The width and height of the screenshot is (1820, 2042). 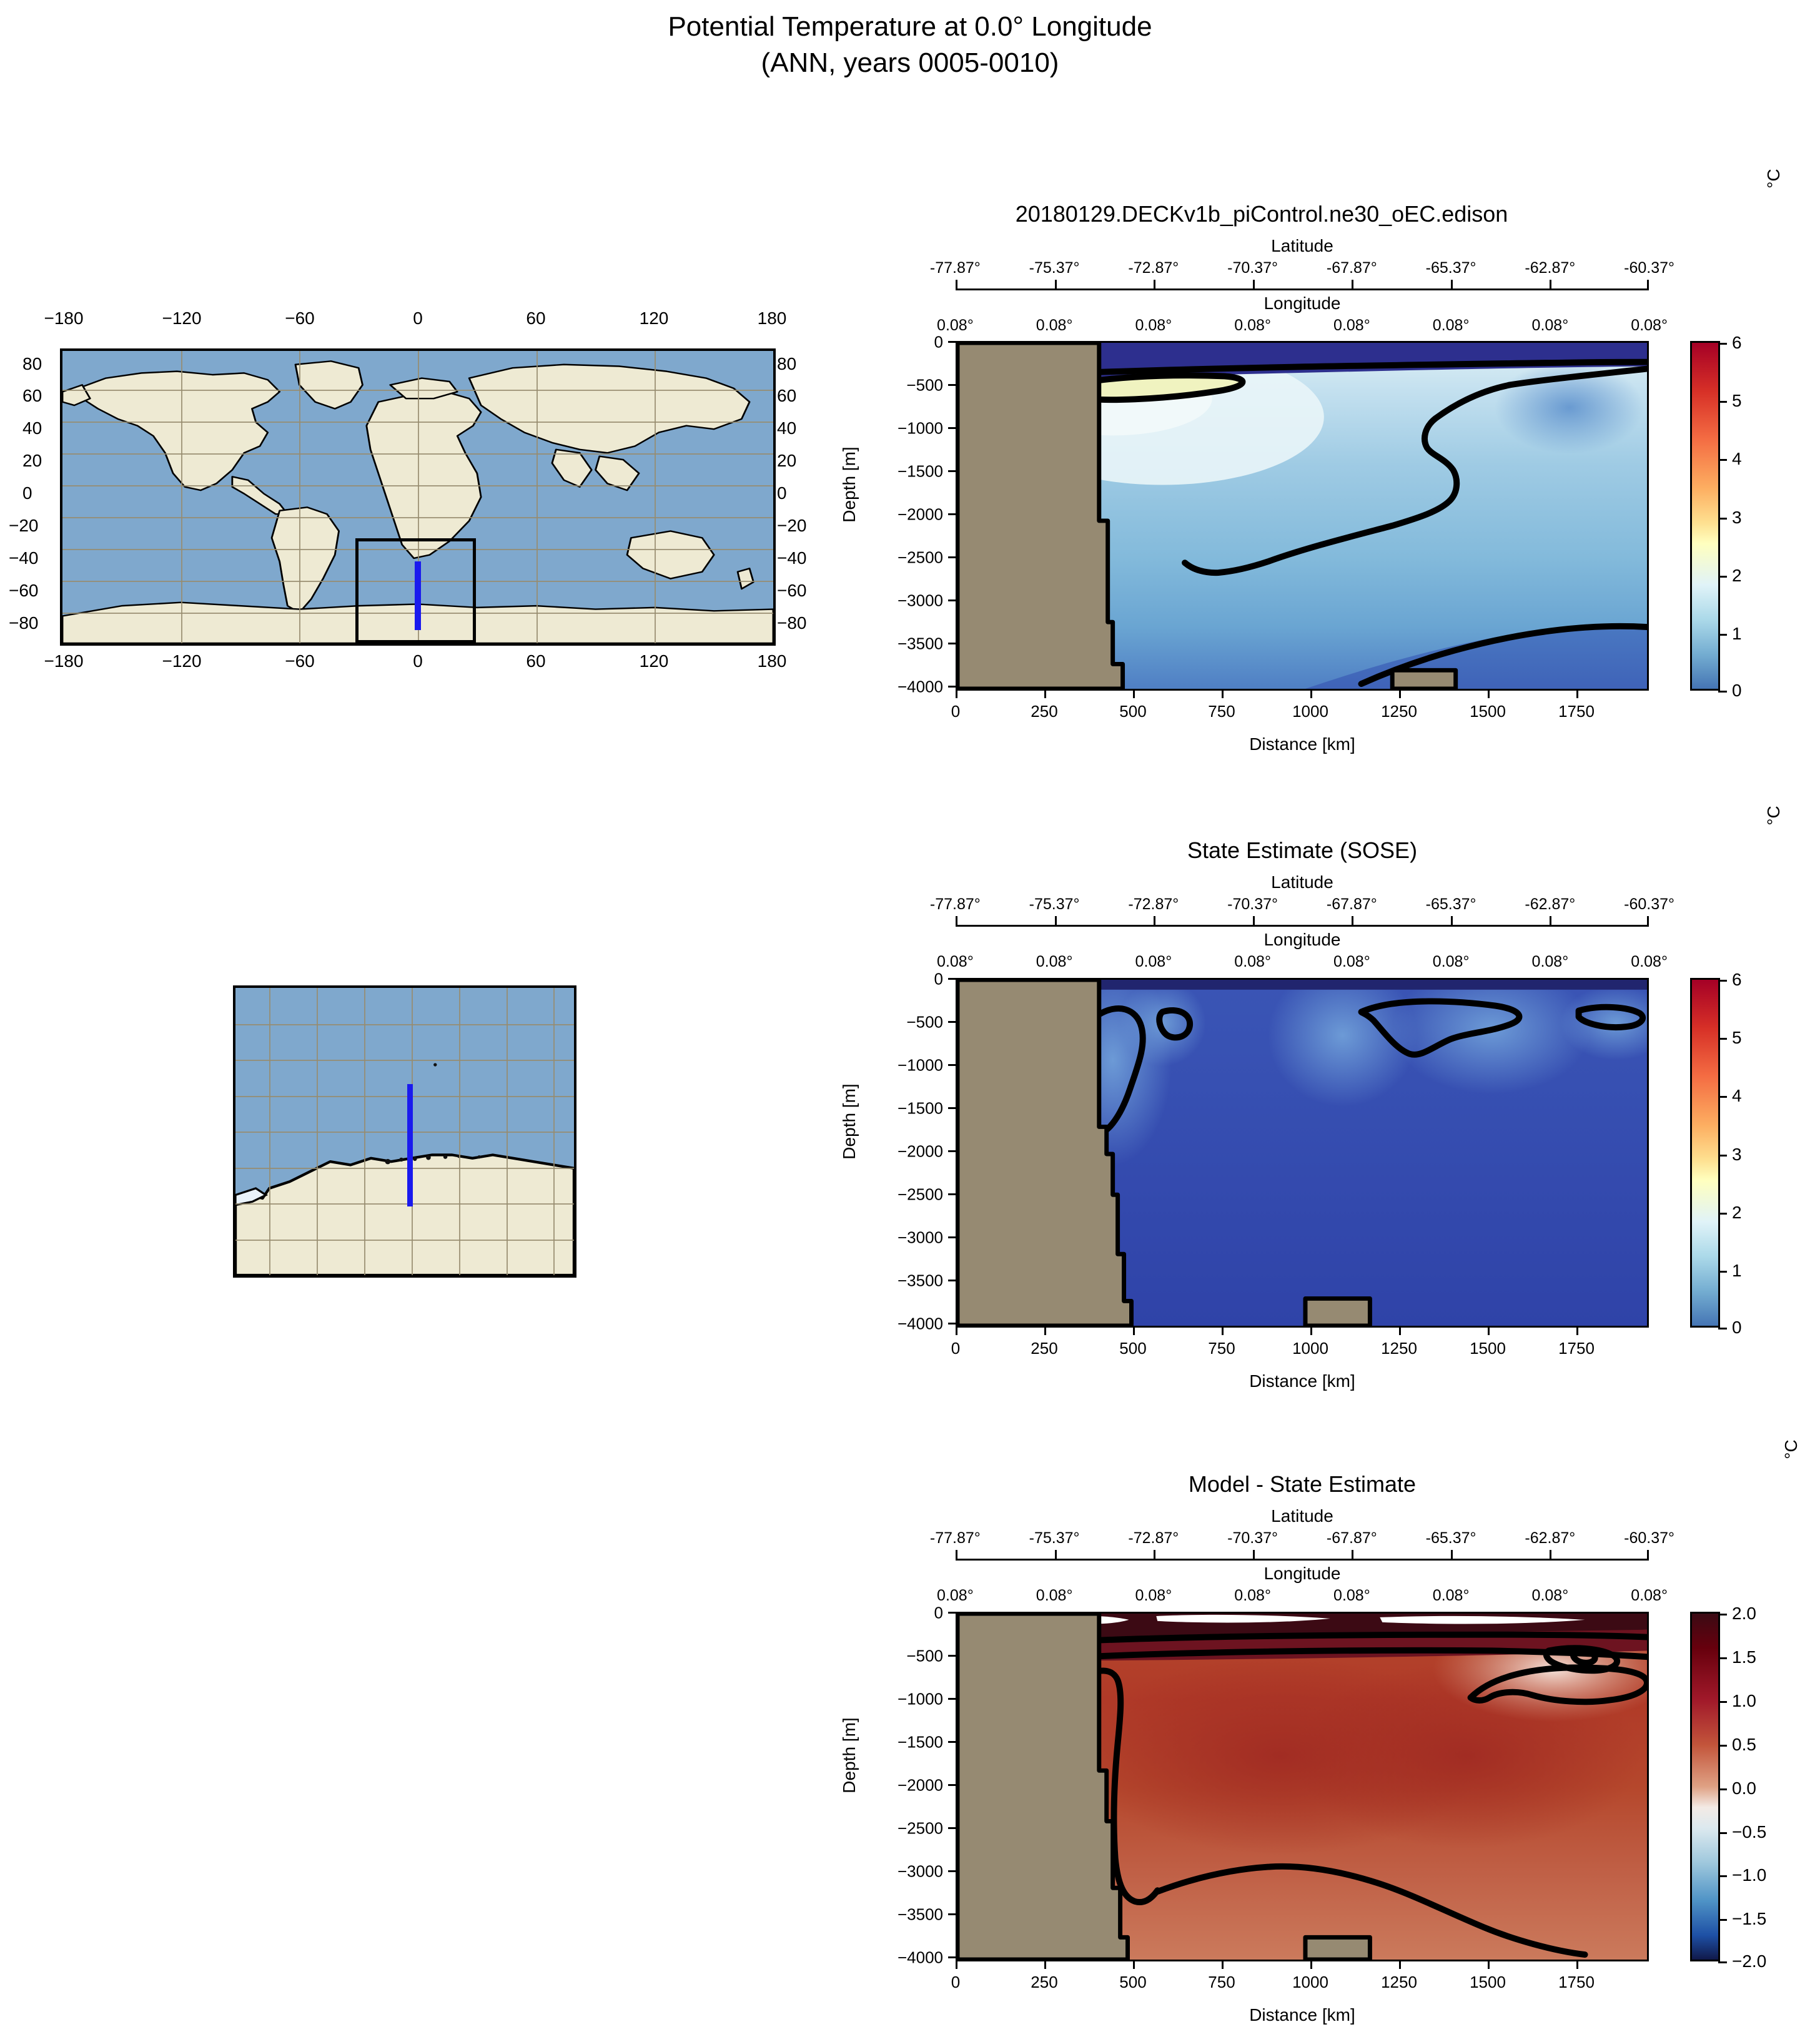 What do you see at coordinates (920, 1152) in the screenshot?
I see `depth-tick: −2000` at bounding box center [920, 1152].